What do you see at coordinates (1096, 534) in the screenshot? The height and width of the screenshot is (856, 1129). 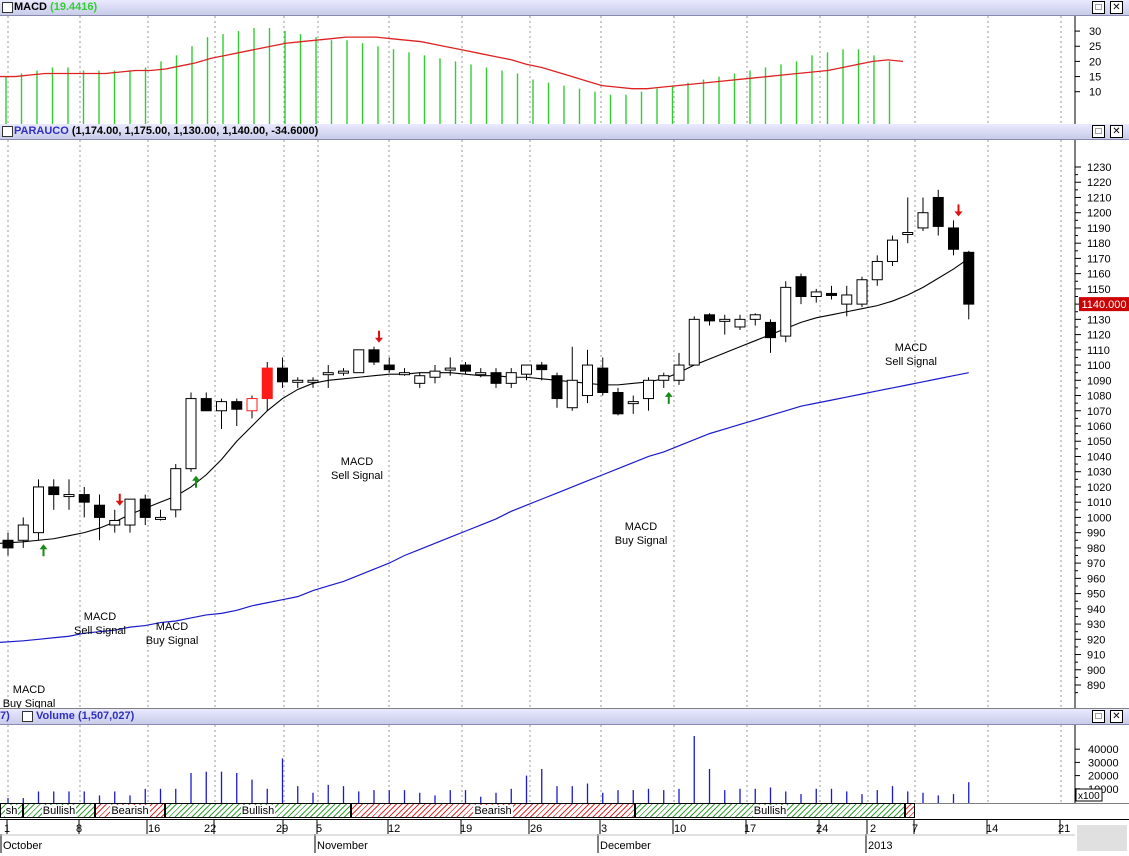 I see `price-y-tick-label: 990` at bounding box center [1096, 534].